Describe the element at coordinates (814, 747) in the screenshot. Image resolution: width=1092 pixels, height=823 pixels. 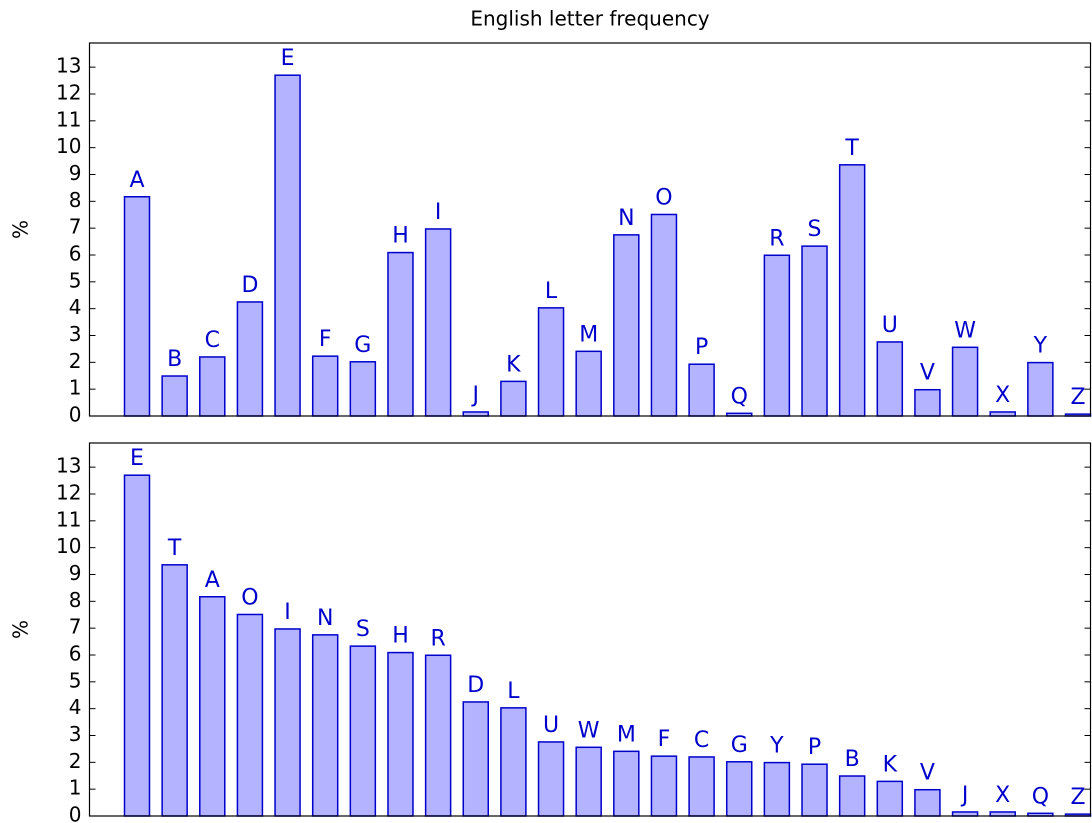
I see `bar-label: P` at that location.